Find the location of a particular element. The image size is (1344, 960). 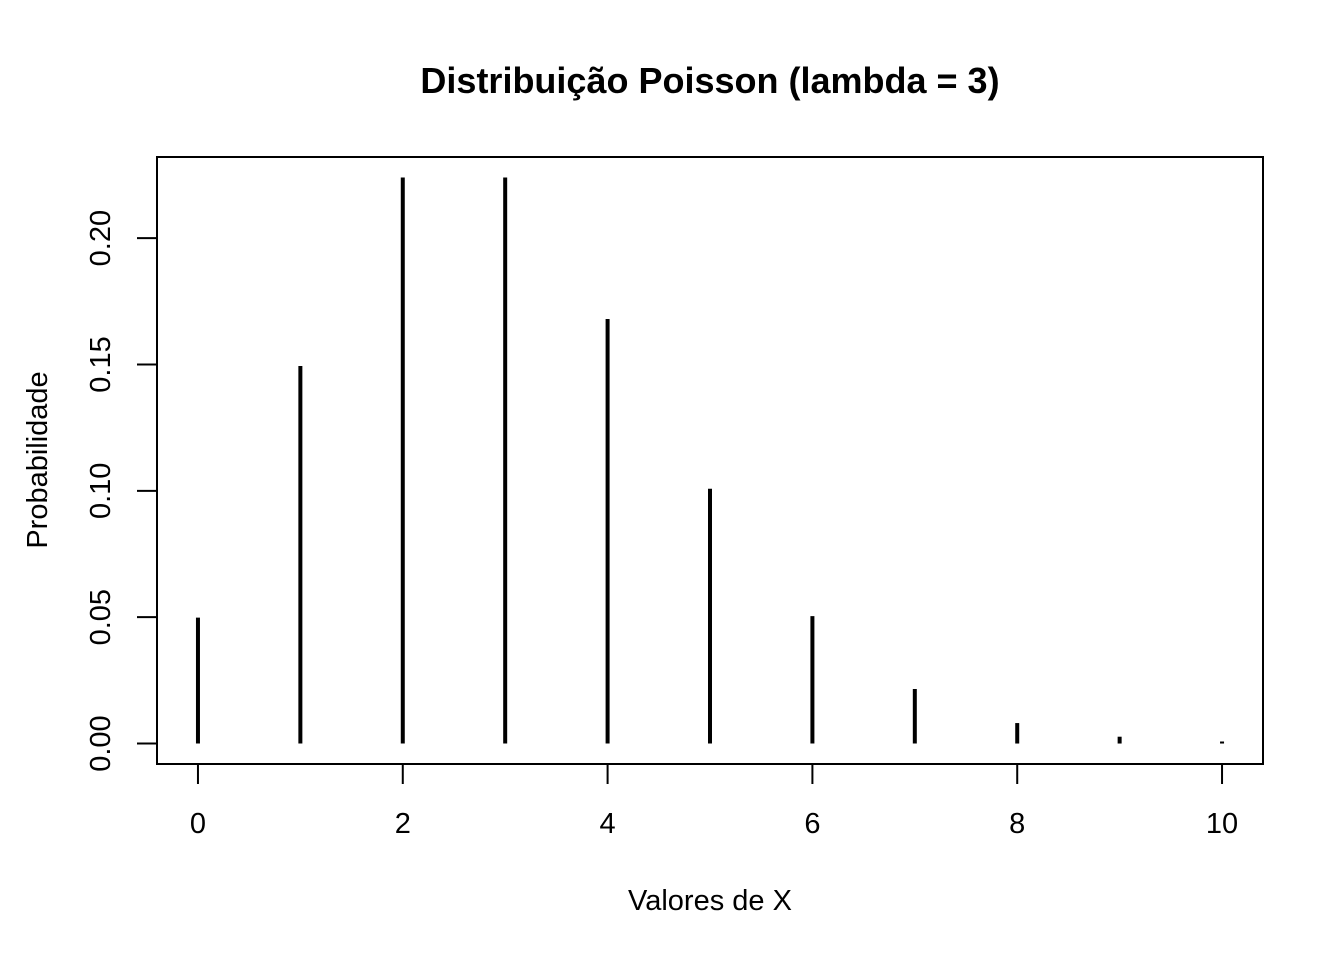

x-tick-label-2: 2 is located at coordinates (403, 824).